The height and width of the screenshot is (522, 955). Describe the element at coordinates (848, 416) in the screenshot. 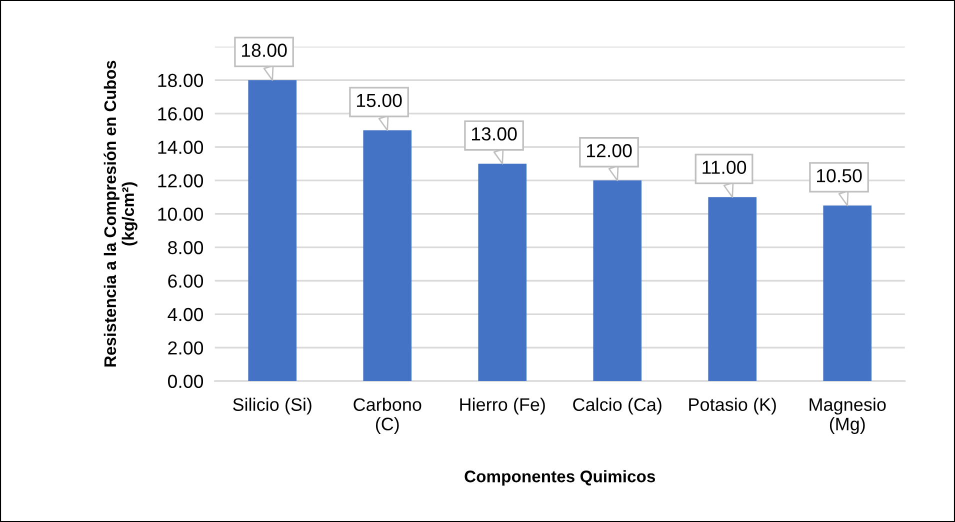

I see `x-tick-label: Magnesio (Mg)` at that location.